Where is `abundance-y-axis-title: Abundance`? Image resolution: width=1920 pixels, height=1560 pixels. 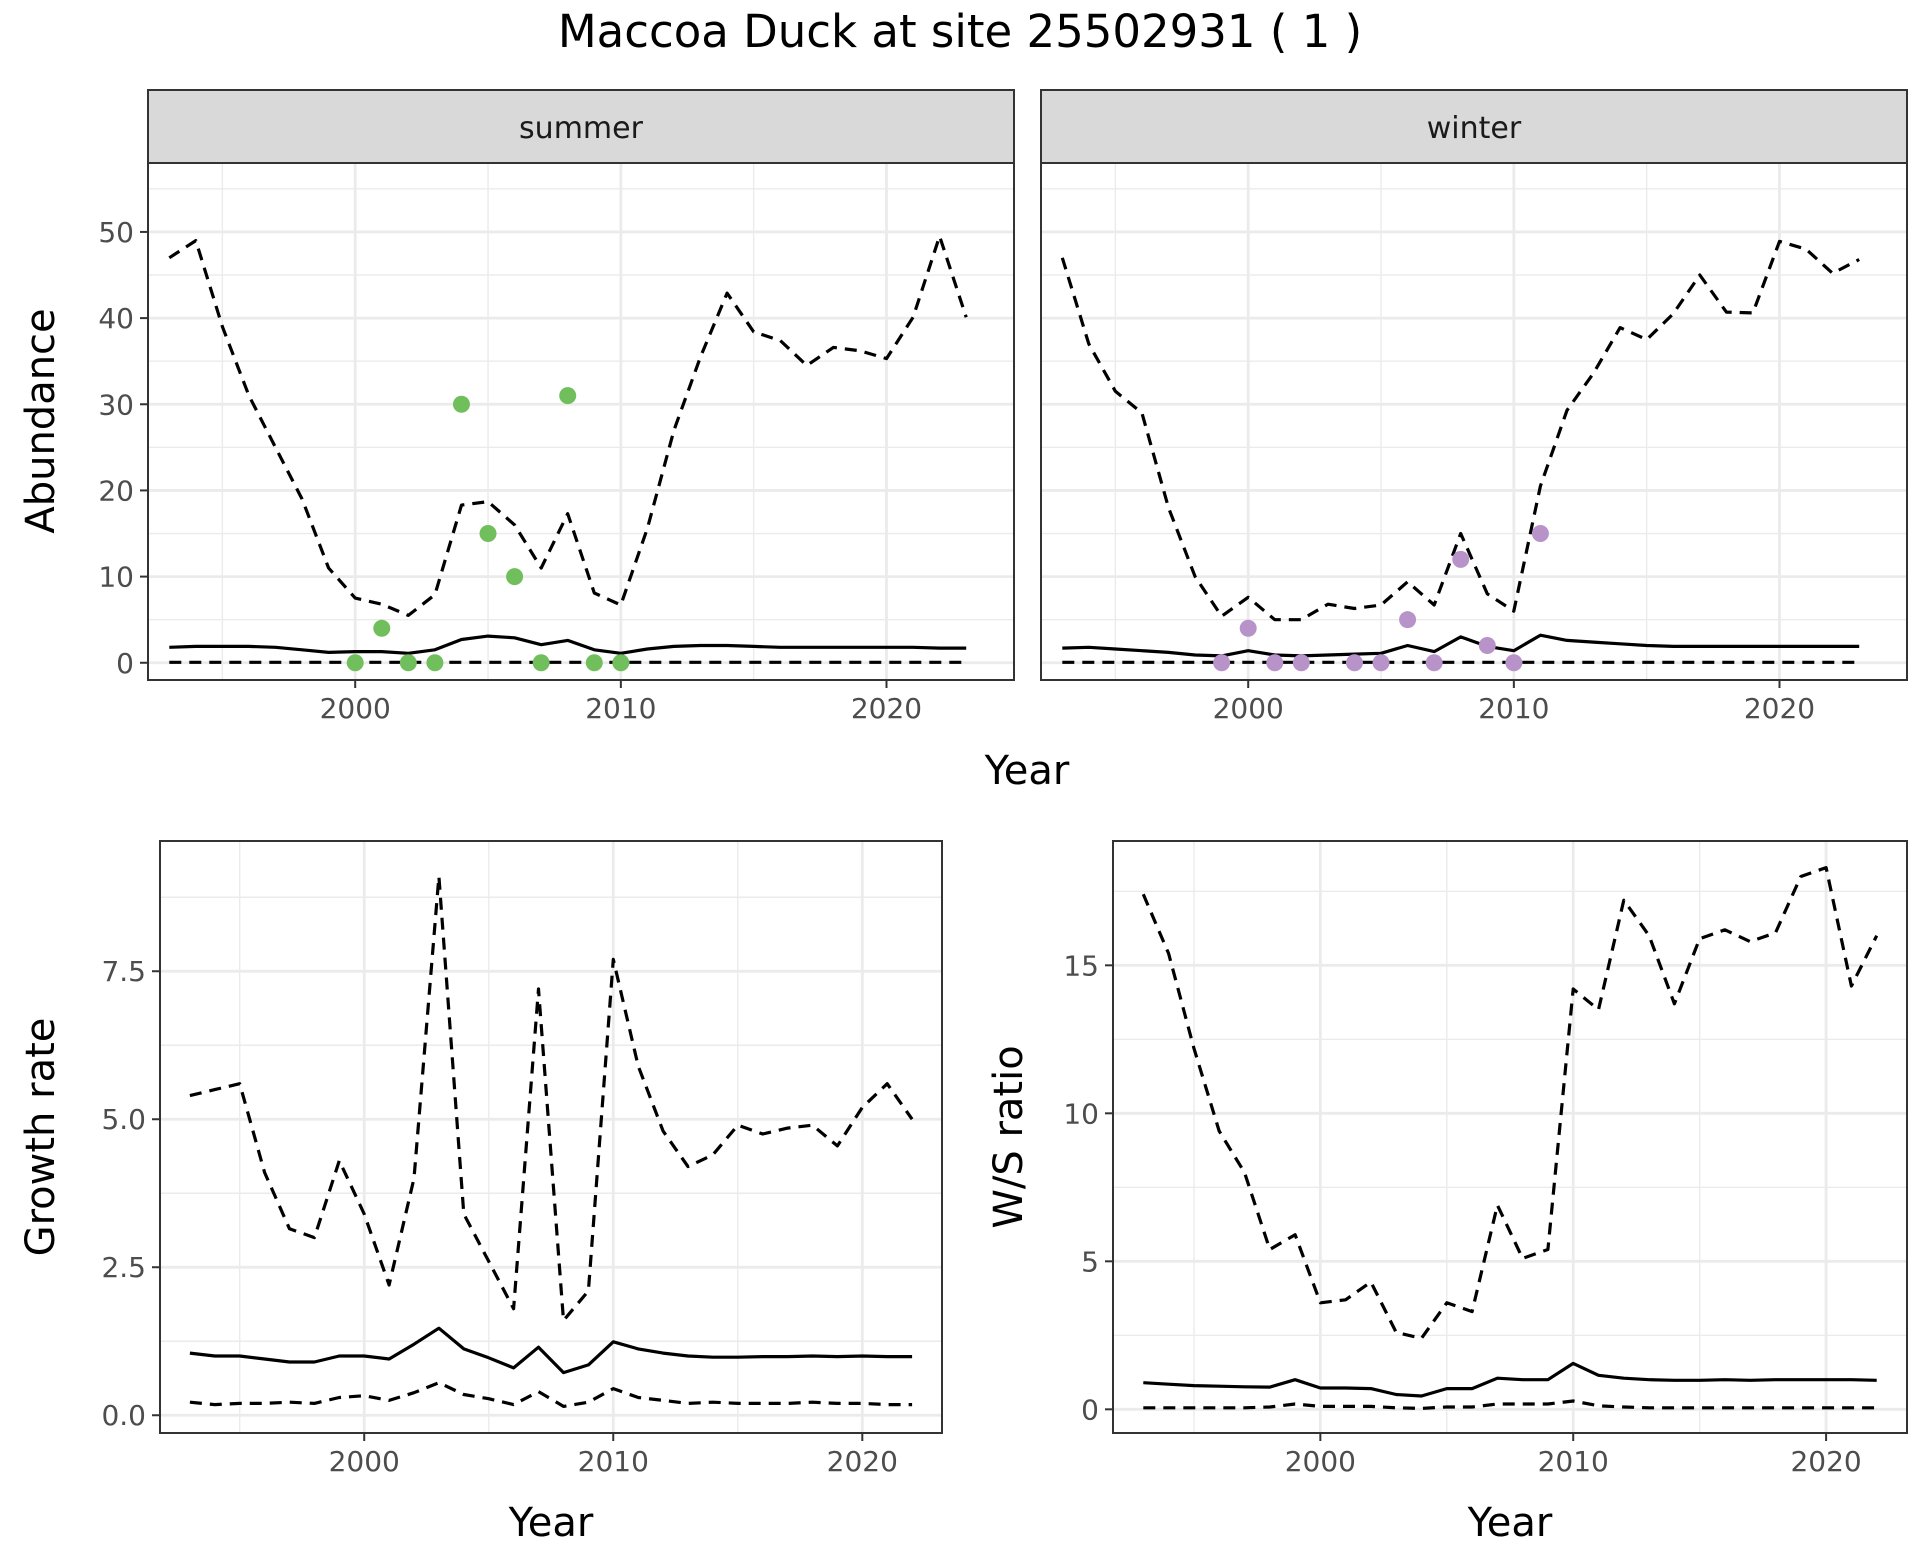 abundance-y-axis-title: Abundance is located at coordinates (41, 420).